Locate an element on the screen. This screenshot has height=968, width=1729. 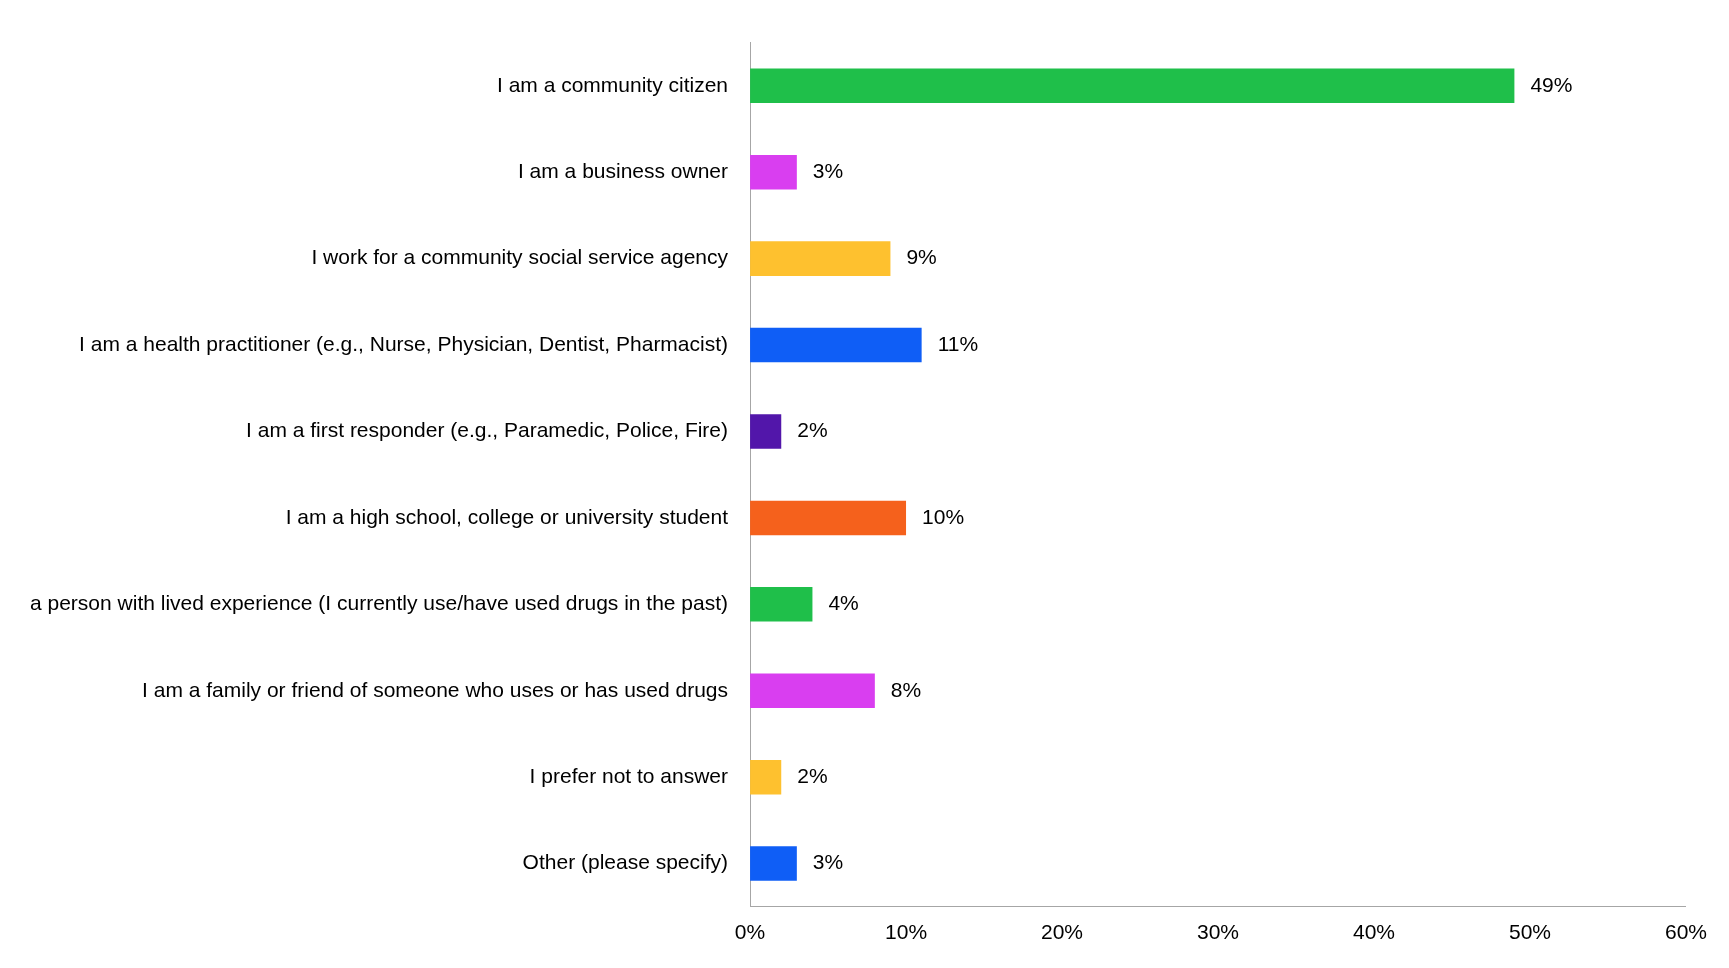
y-tick-label: a person with lived experience (I currently use/have used drugs in the past) is located at coordinates (379, 603).